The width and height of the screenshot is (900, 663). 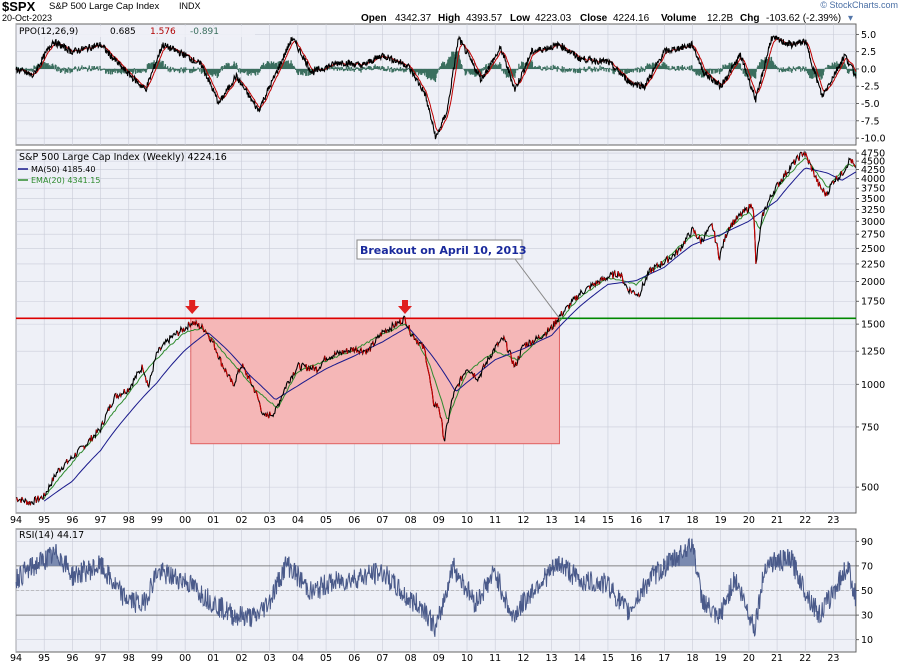 I want to click on x-label-00: 00, so click(x=185, y=658).